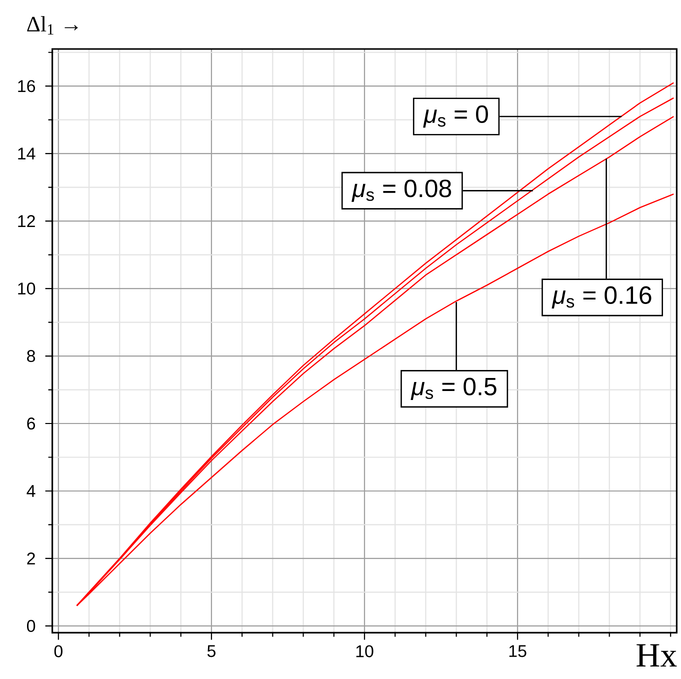  Describe the element at coordinates (453, 389) in the screenshot. I see `annotation: μ$_{s}$ = 0.5` at that location.